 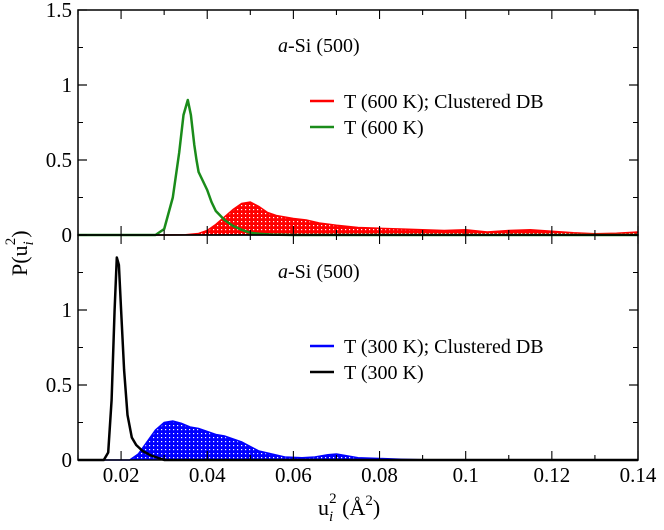 I want to click on legend-label-300k-clustered: T (300 K); Clustered DB, so click(x=444, y=347).